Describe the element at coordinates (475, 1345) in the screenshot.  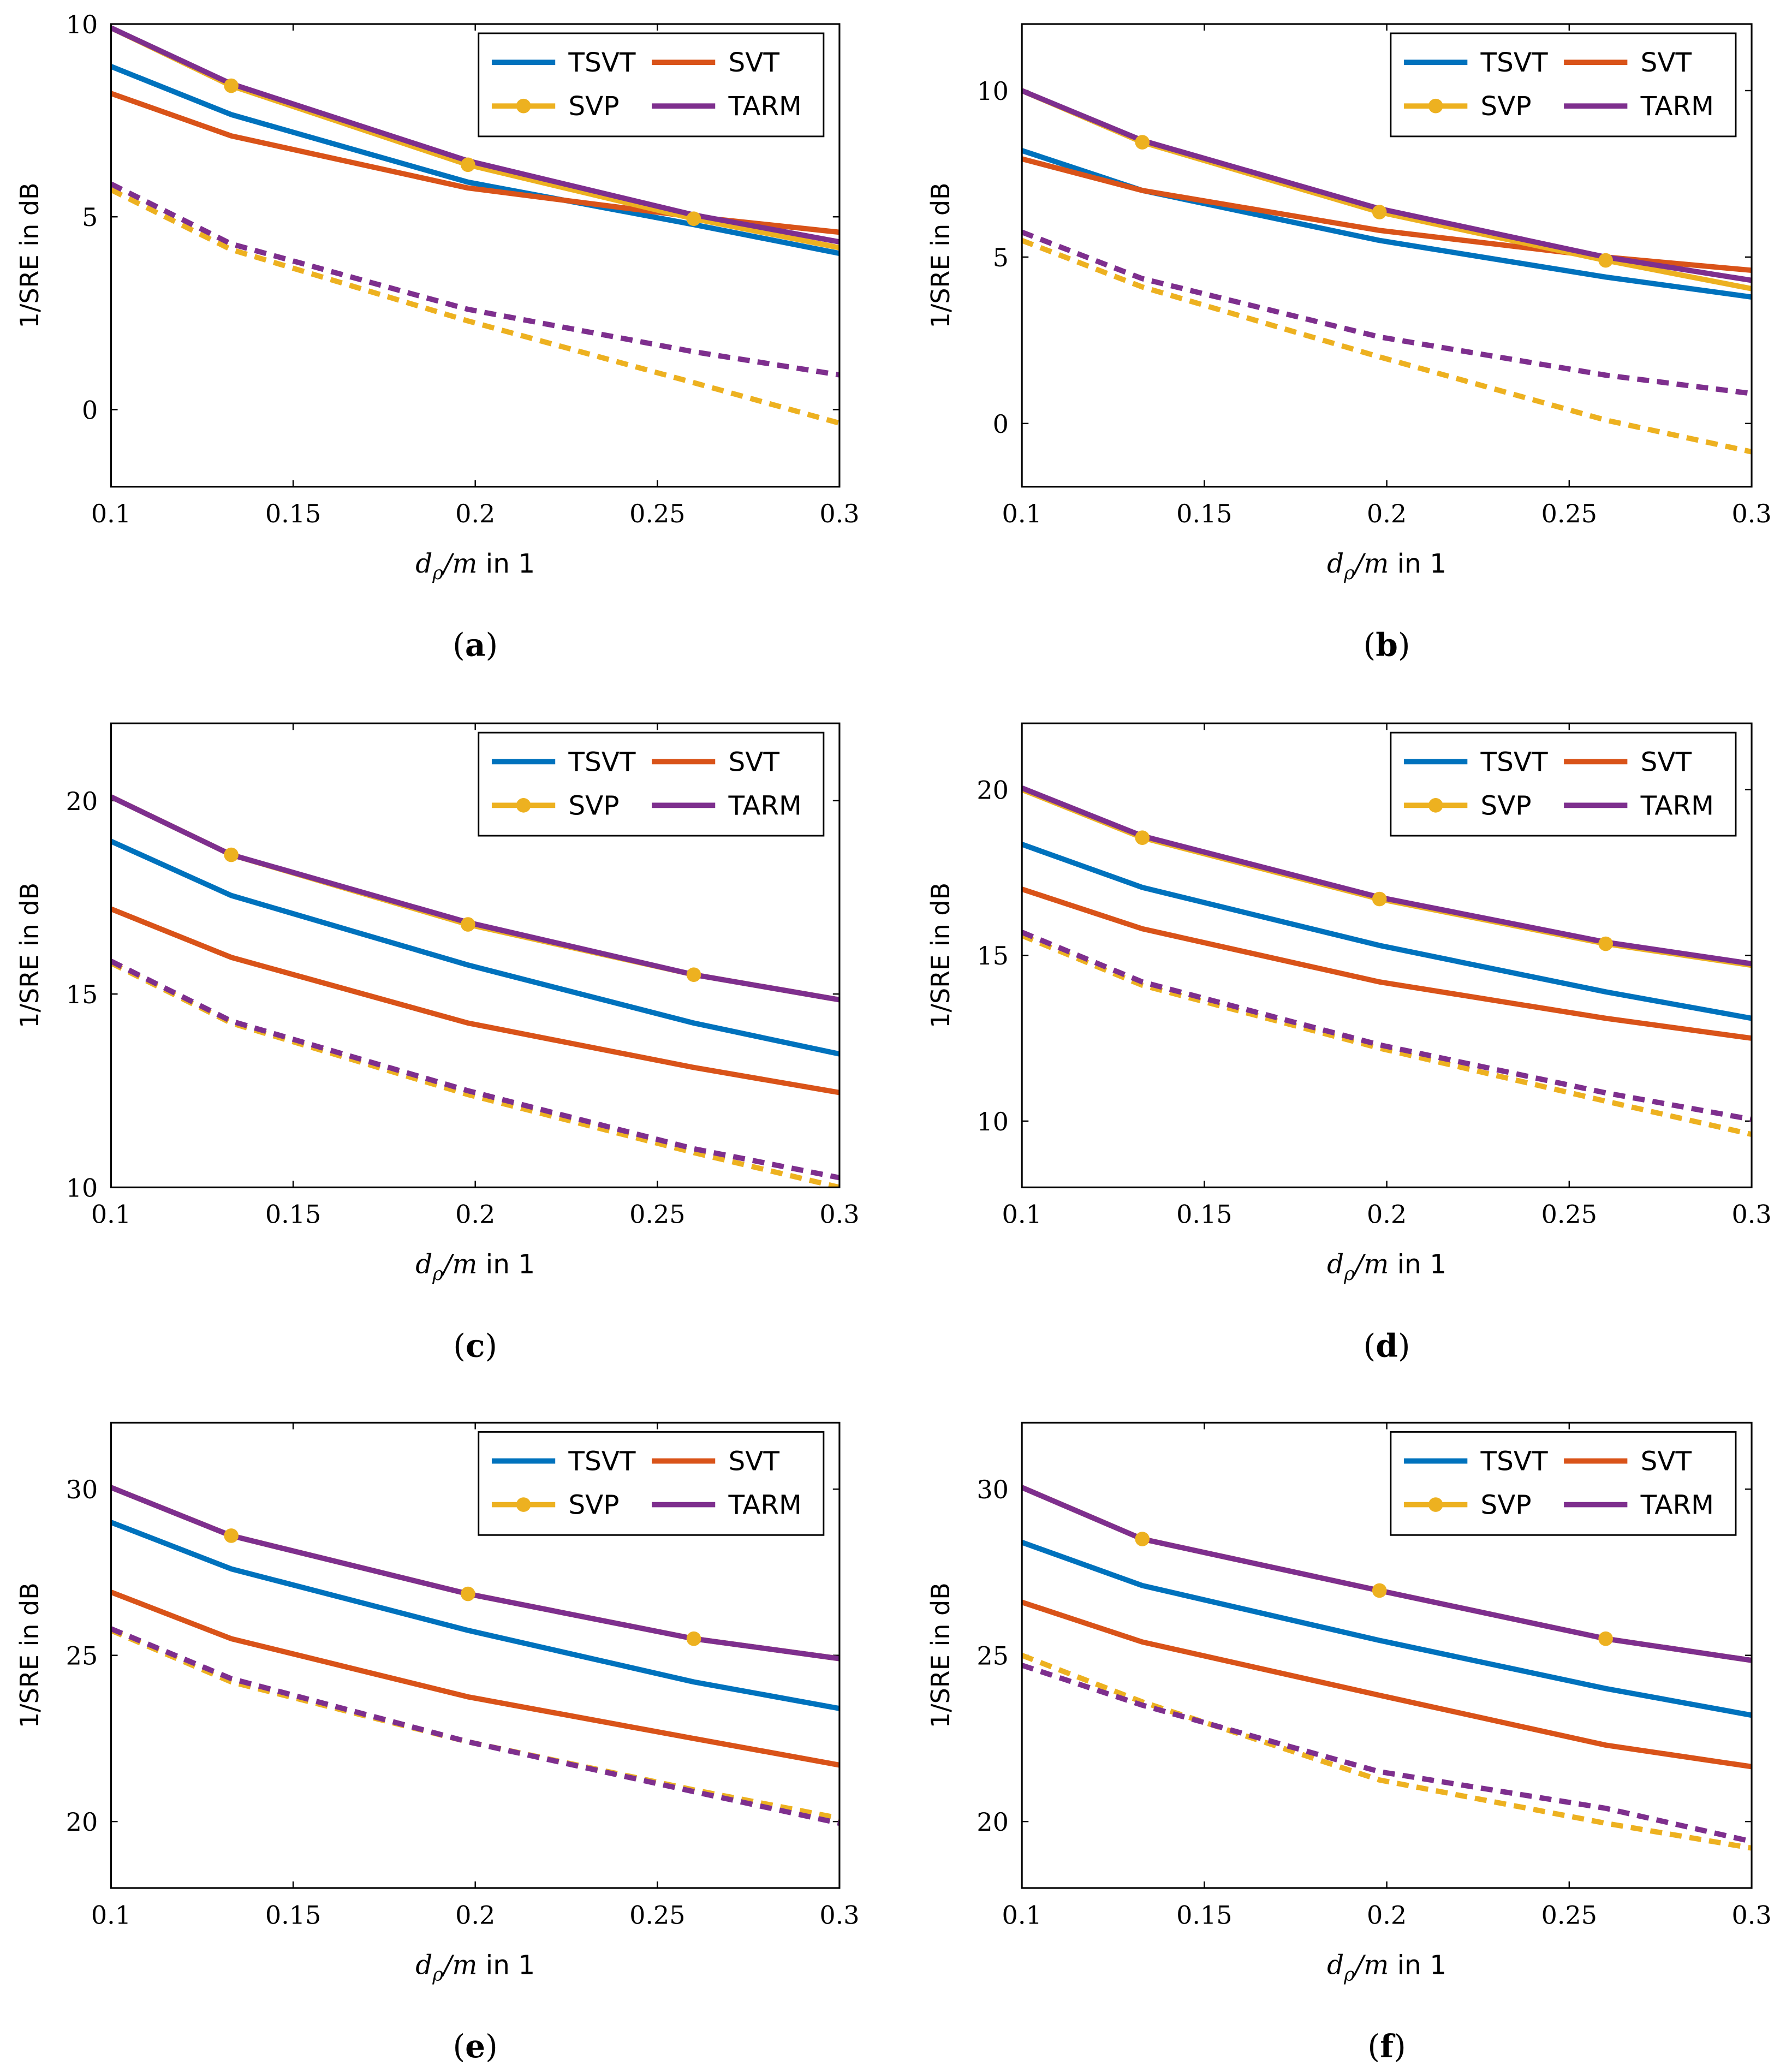
I see `caption-letter: c` at that location.